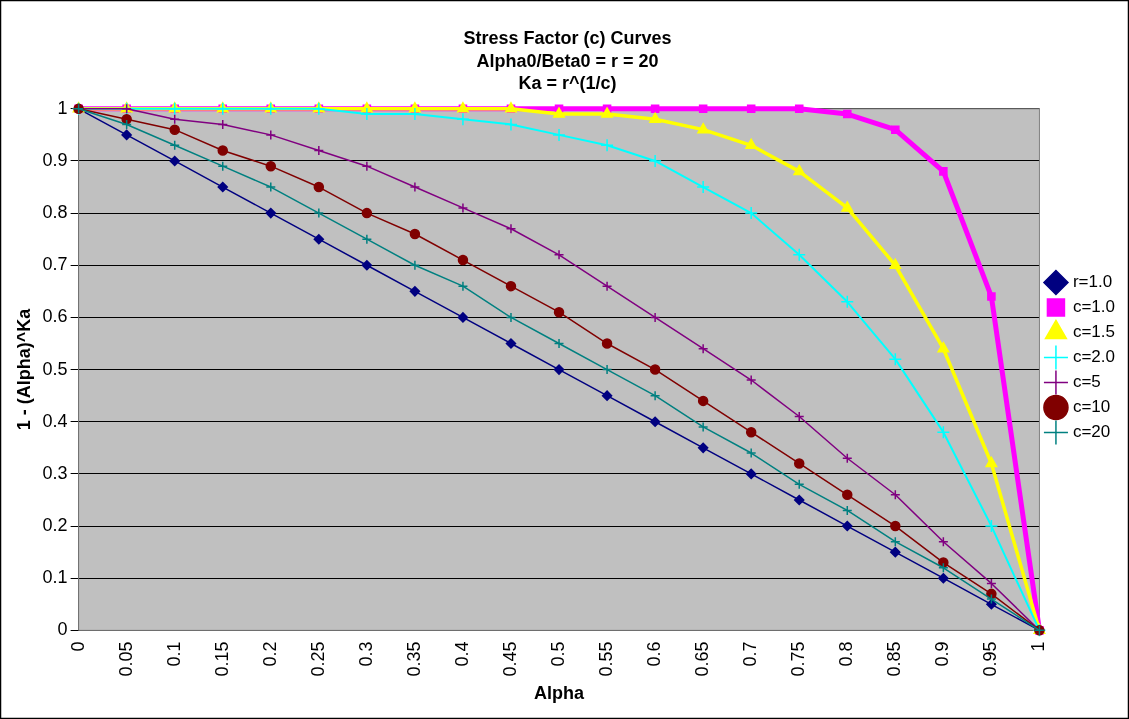 The height and width of the screenshot is (719, 1129). I want to click on legend-label: c=2.0, so click(1093, 357).